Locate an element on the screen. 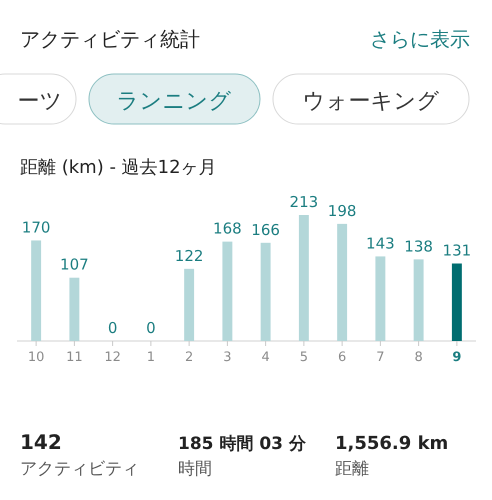  x-tick-label: 10 is located at coordinates (36, 357).